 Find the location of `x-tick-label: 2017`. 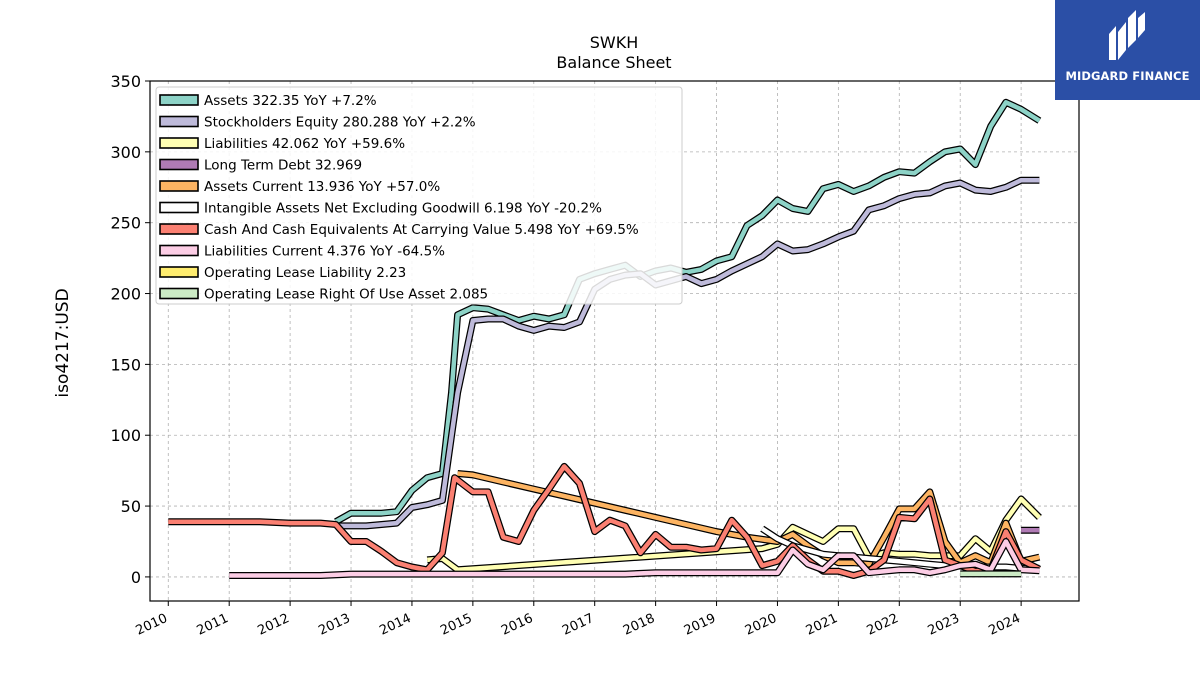

x-tick-label: 2017 is located at coordinates (578, 625).